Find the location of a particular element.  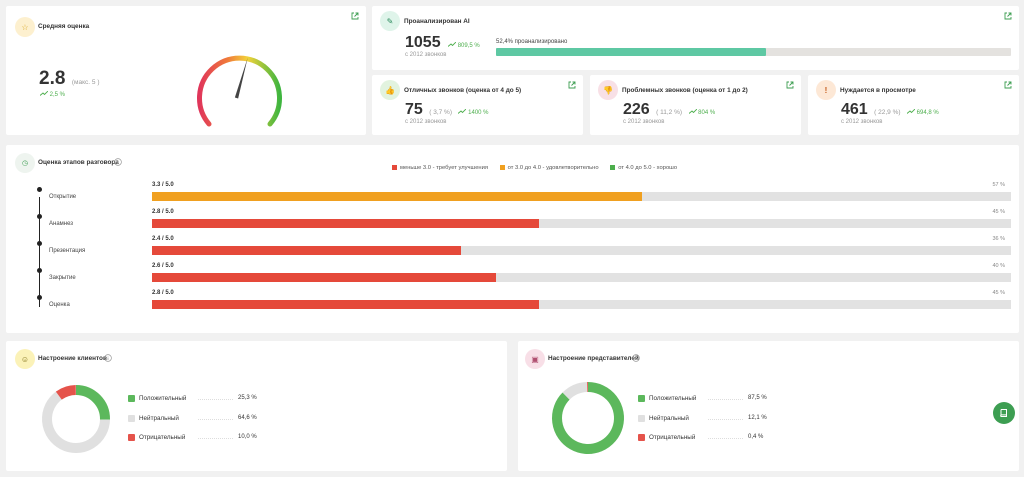

legend-dot-red is located at coordinates (394, 167).